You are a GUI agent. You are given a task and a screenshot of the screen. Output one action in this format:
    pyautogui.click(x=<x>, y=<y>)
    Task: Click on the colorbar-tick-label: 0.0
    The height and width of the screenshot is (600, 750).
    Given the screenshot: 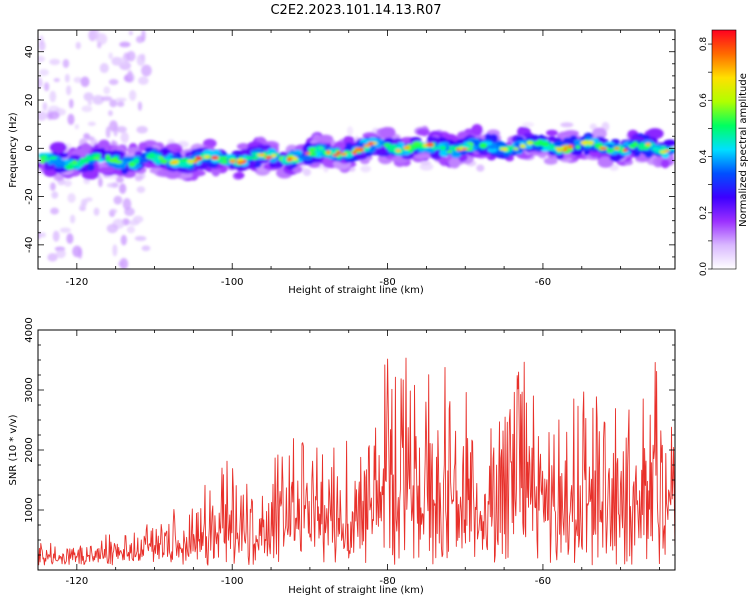 What is the action you would take?
    pyautogui.click(x=704, y=269)
    